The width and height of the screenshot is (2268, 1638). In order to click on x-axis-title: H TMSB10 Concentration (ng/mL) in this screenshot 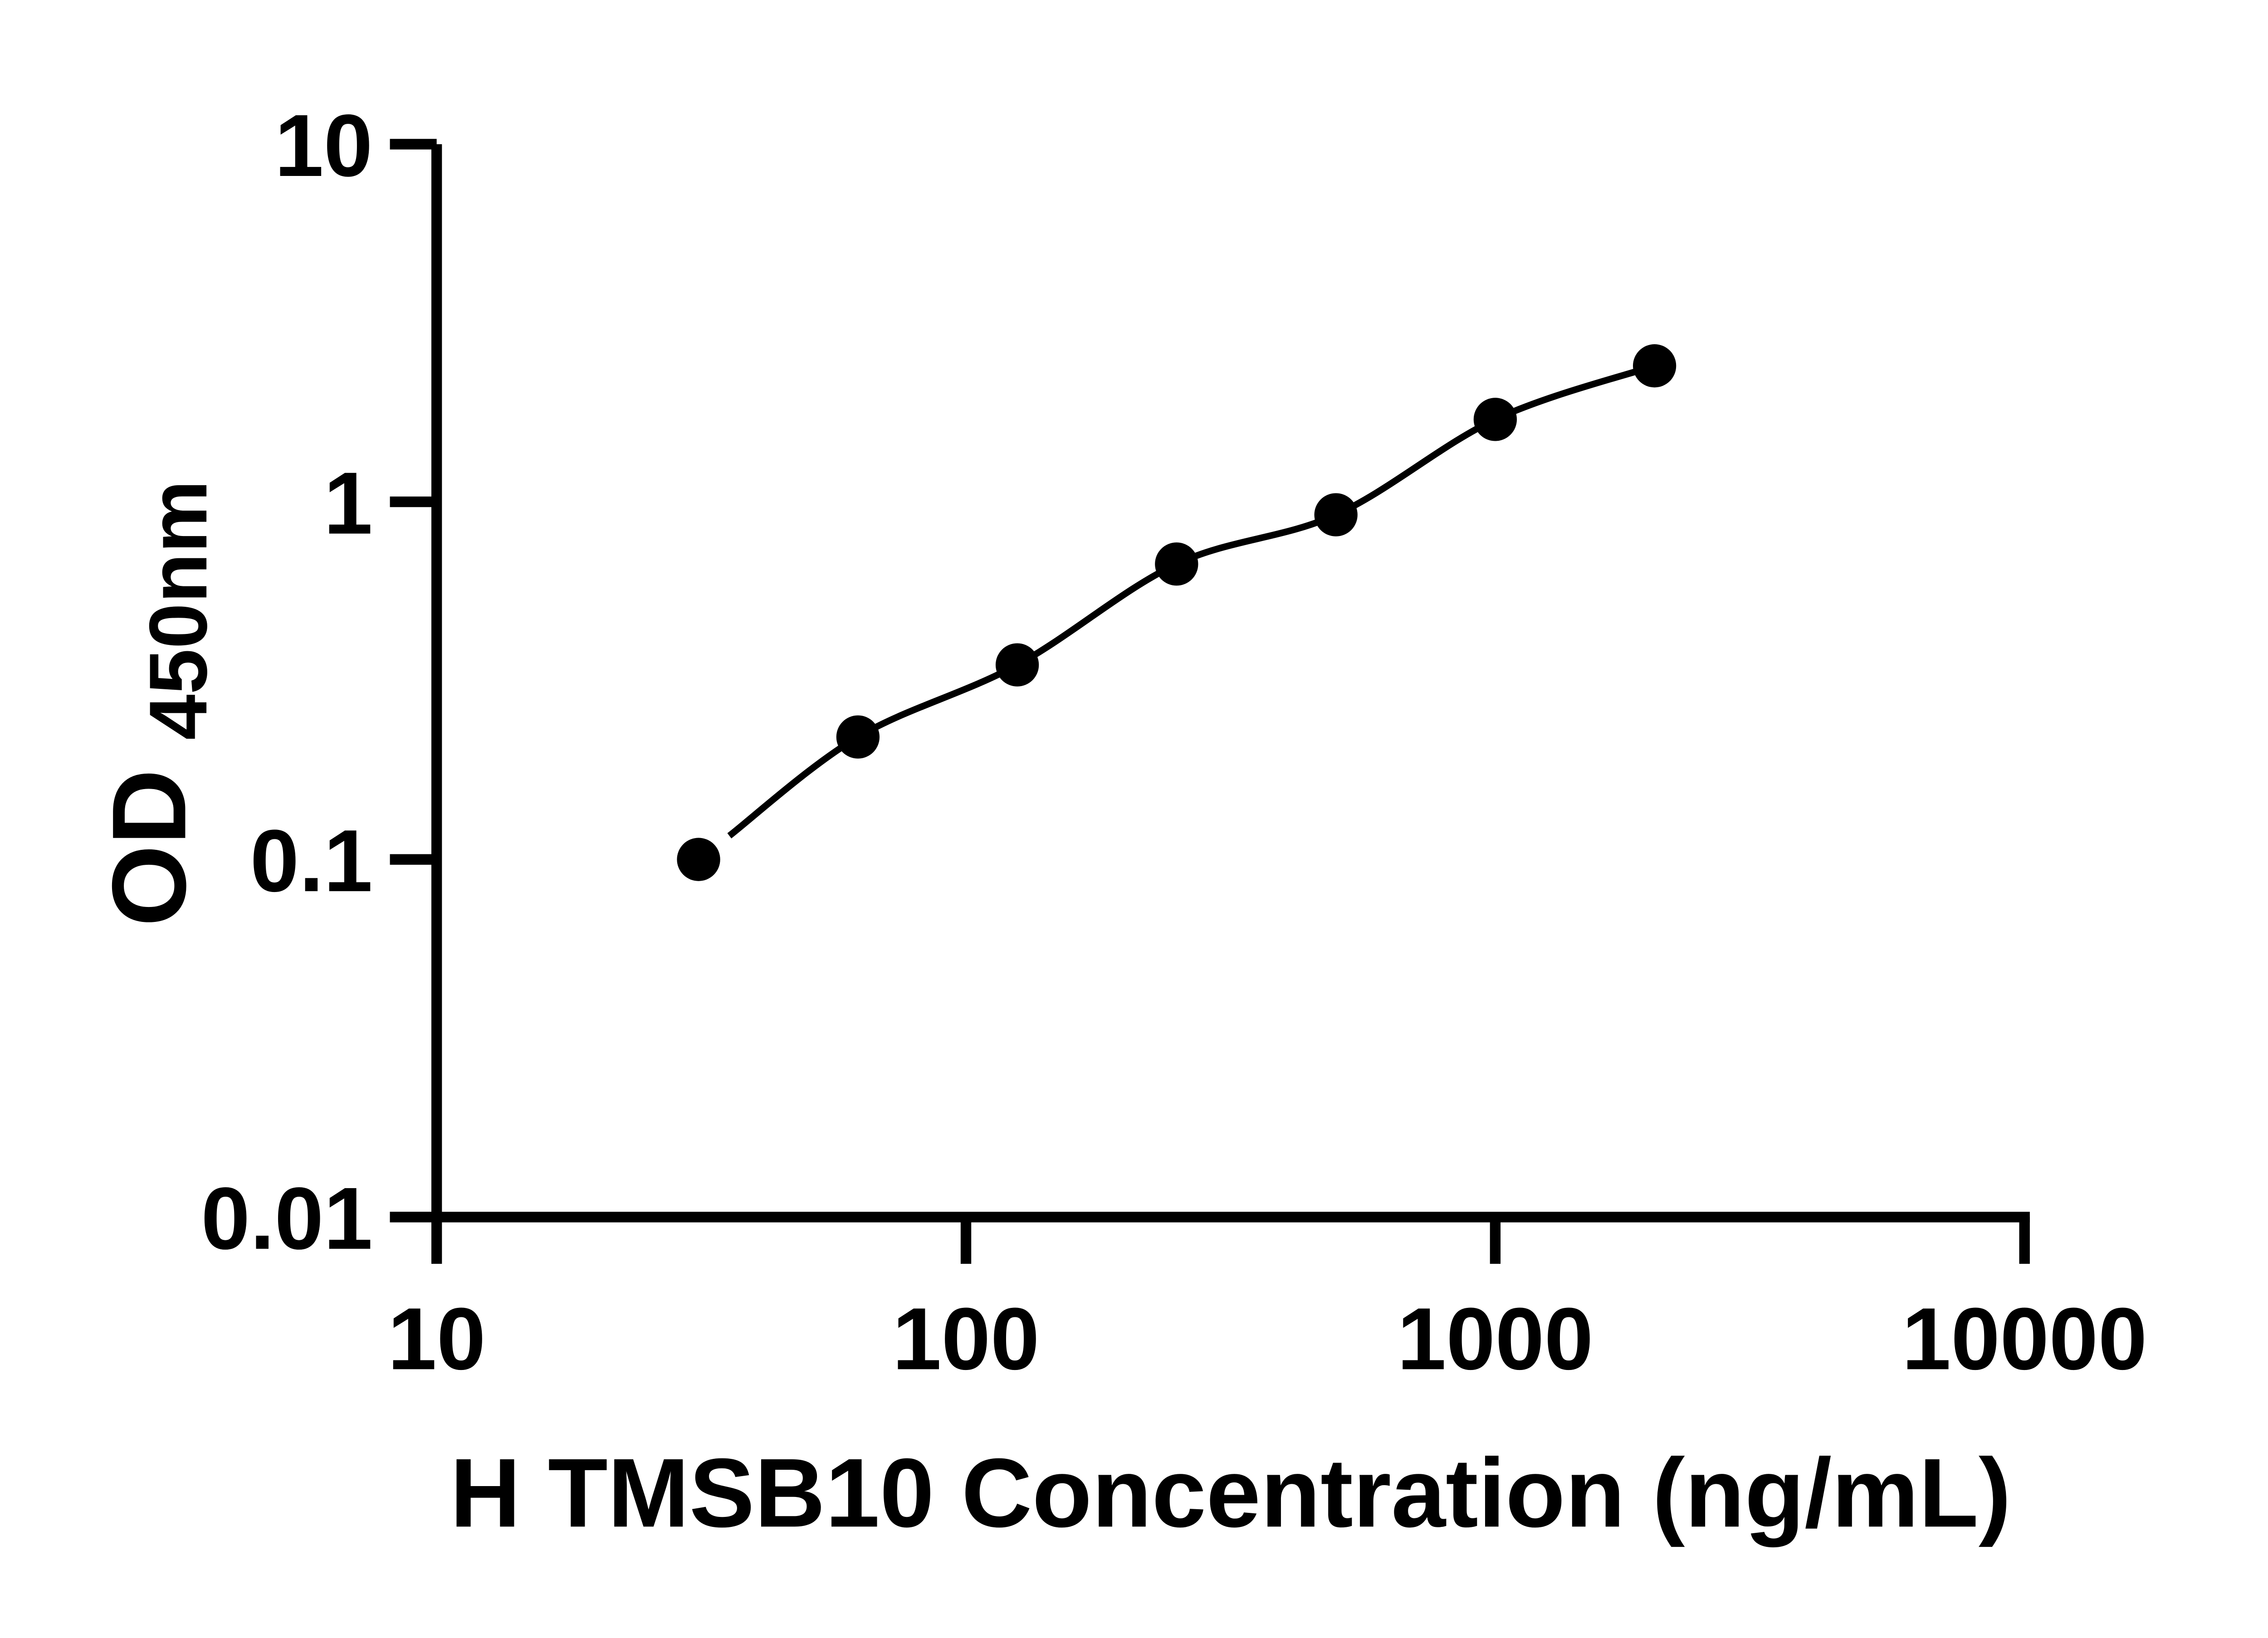, I will do `click(1231, 1492)`.